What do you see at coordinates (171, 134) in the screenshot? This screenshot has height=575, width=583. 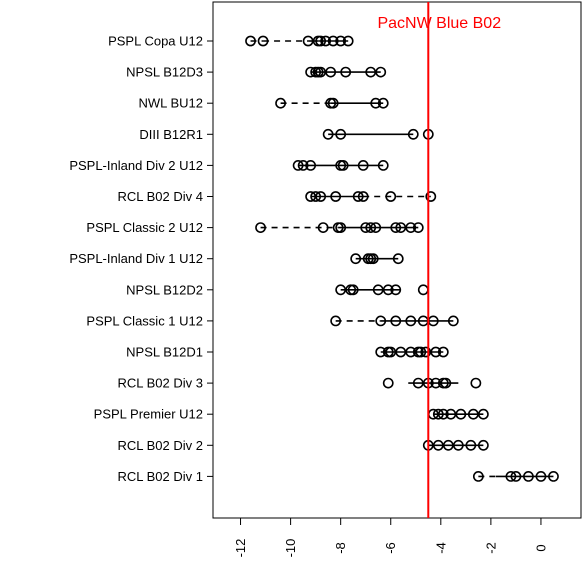 I see `y-tick-label: DIII B12R1` at bounding box center [171, 134].